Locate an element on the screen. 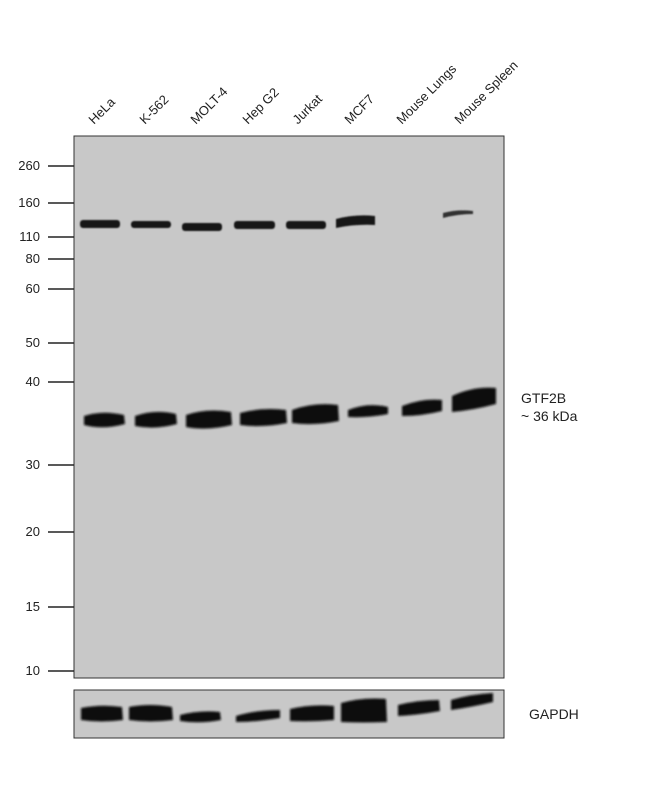 The image size is (650, 792). gtf2b-band-k562 is located at coordinates (156, 419).